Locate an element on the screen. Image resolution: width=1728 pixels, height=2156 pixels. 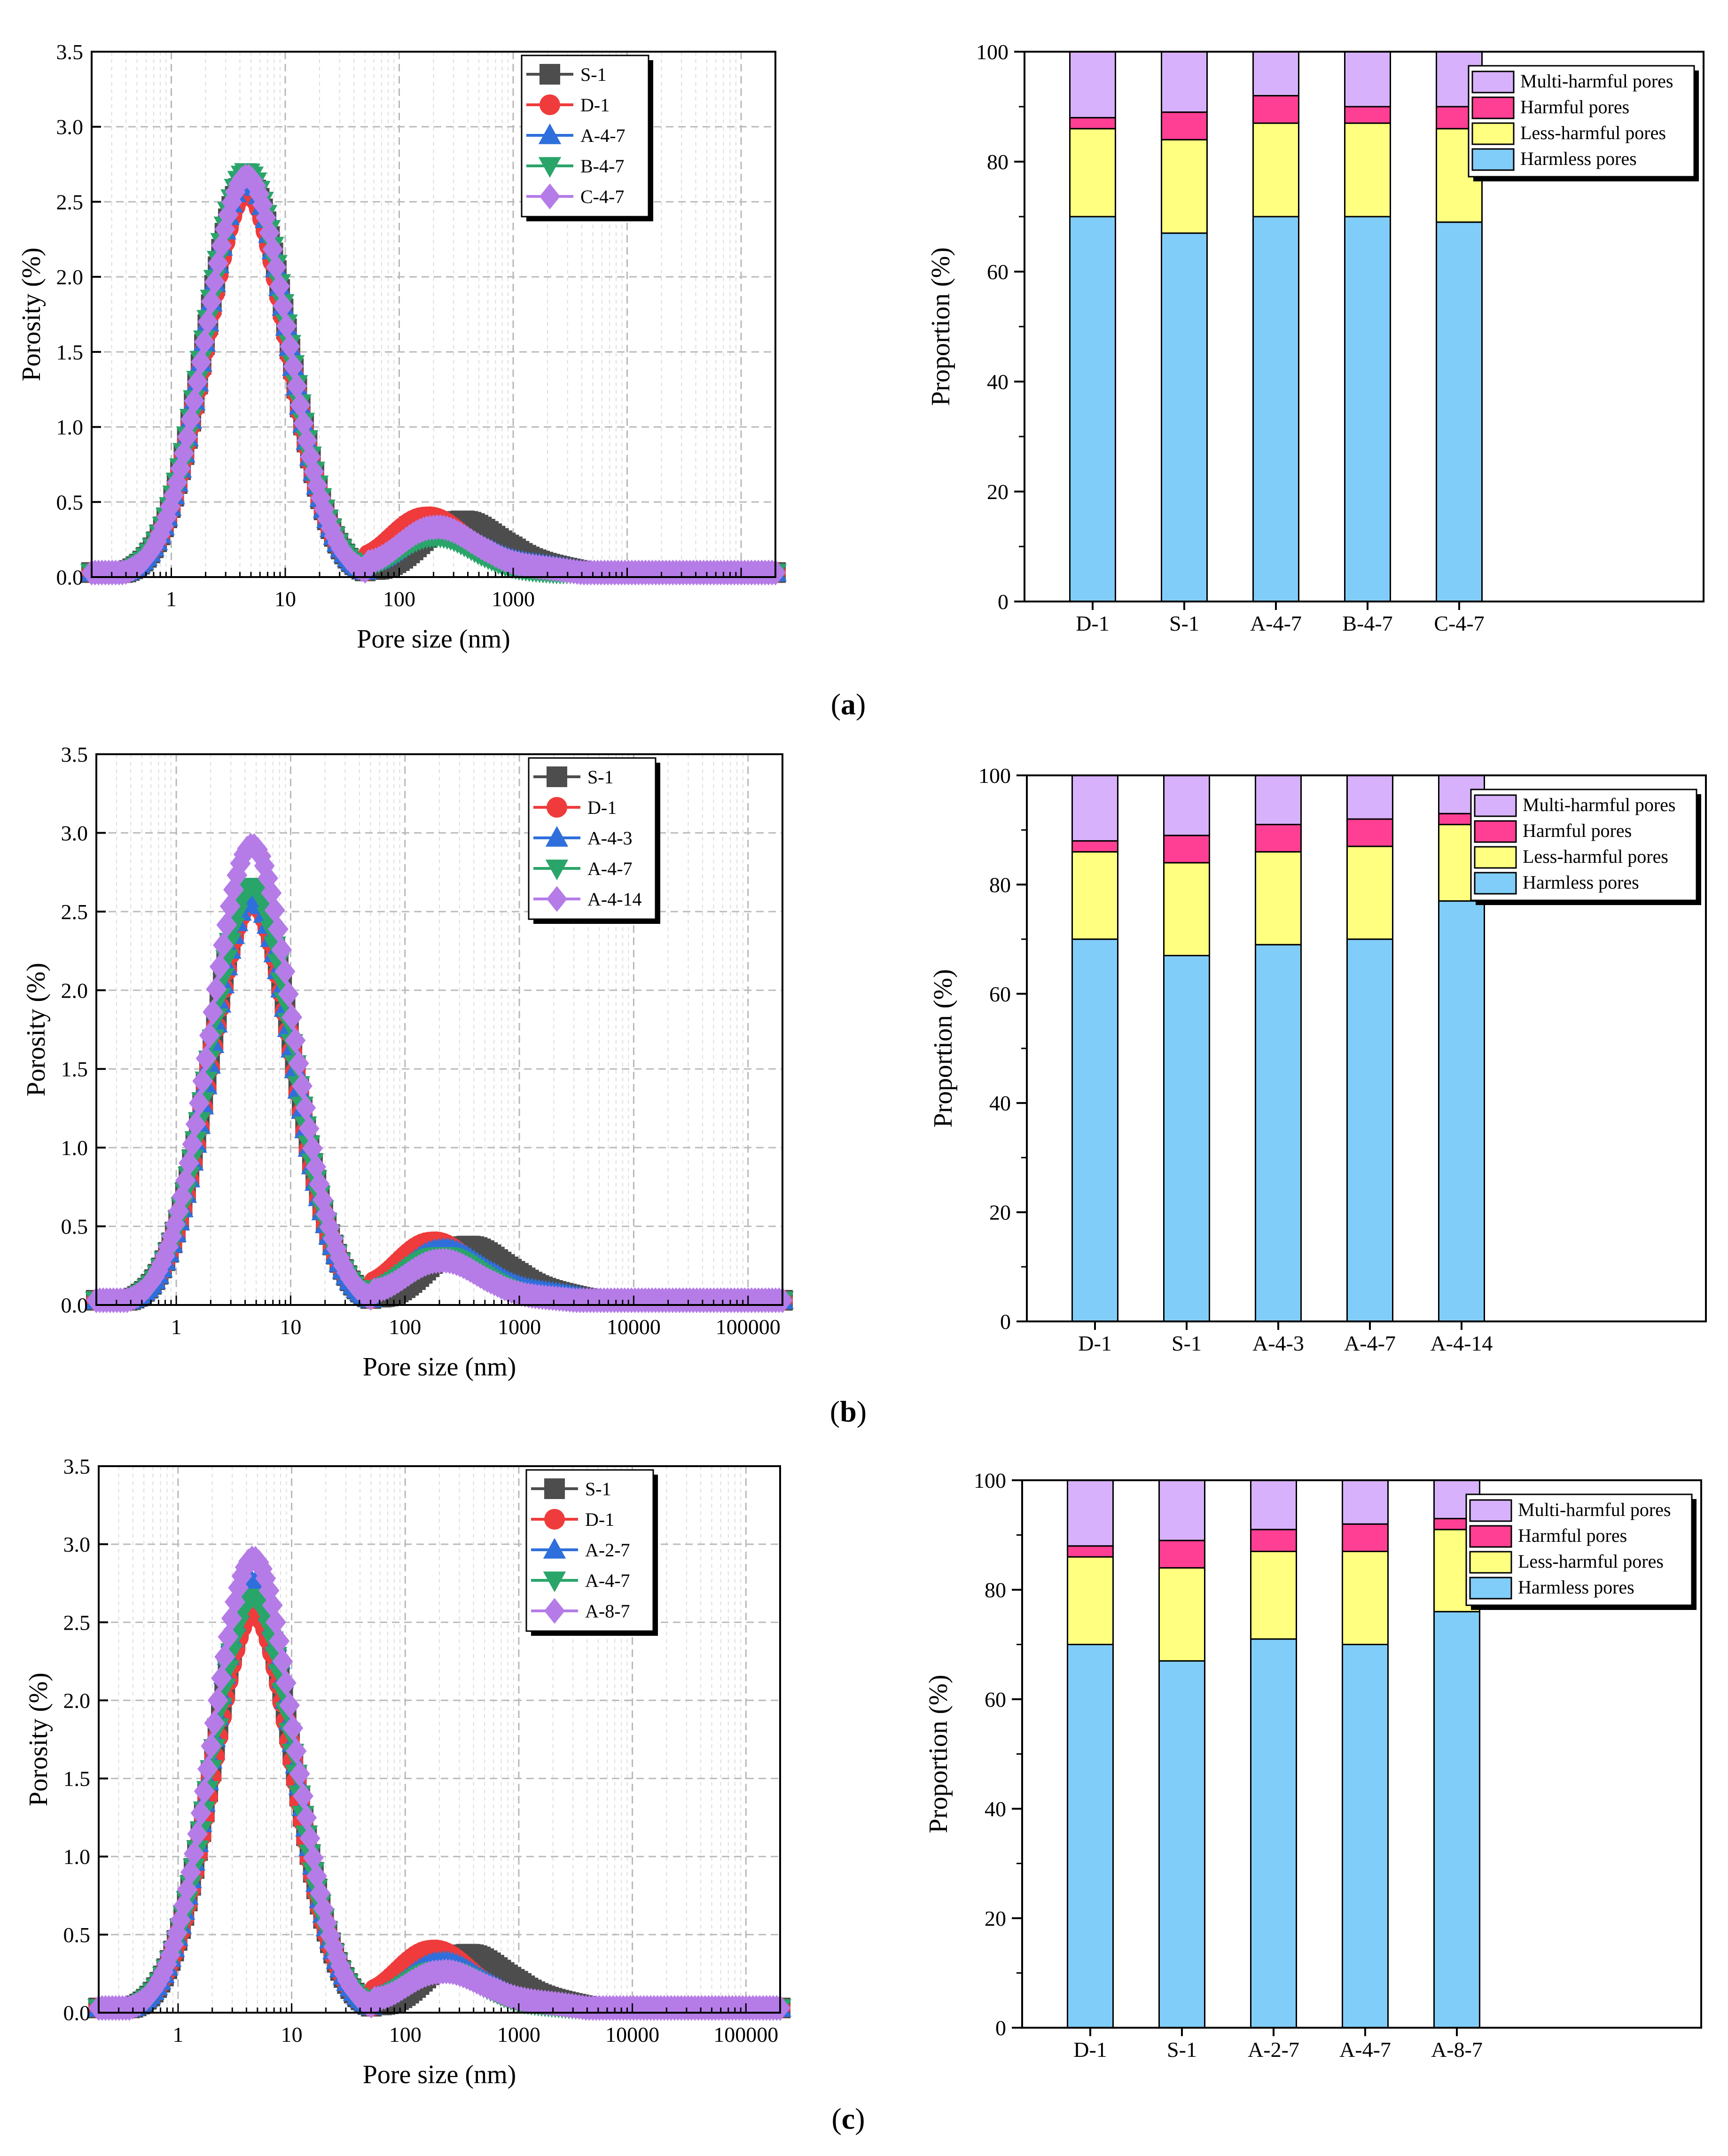
legend-label: Less-harmful pores is located at coordinates (1593, 133).